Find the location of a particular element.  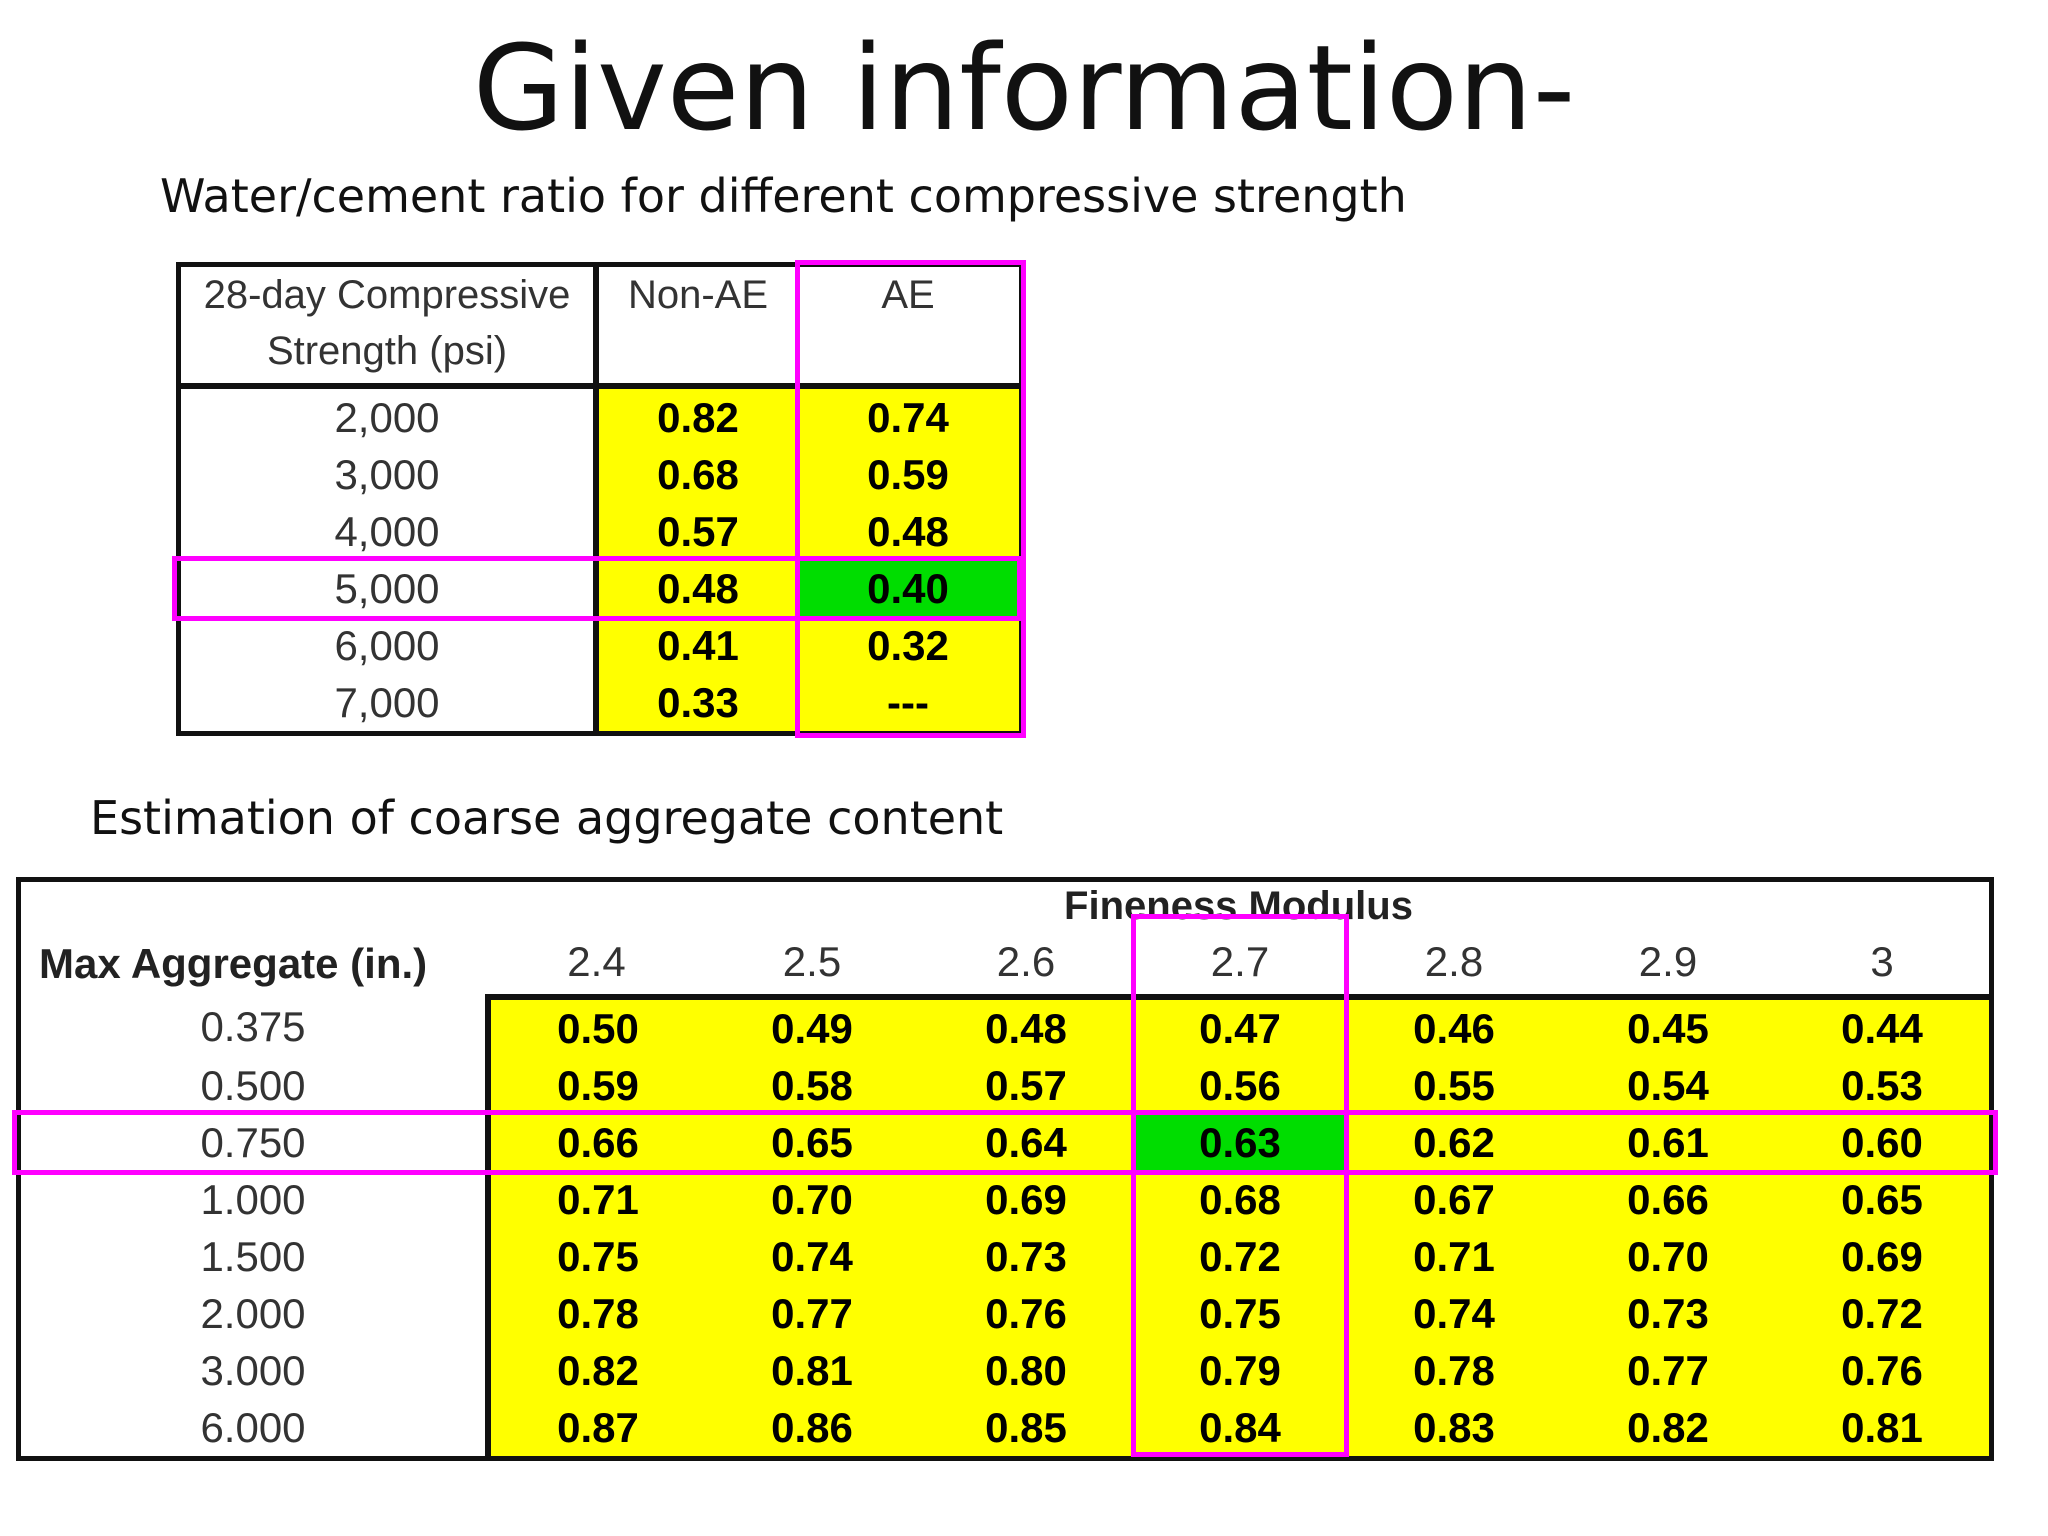

non-ae-cell: 0.48 is located at coordinates (696, 588).